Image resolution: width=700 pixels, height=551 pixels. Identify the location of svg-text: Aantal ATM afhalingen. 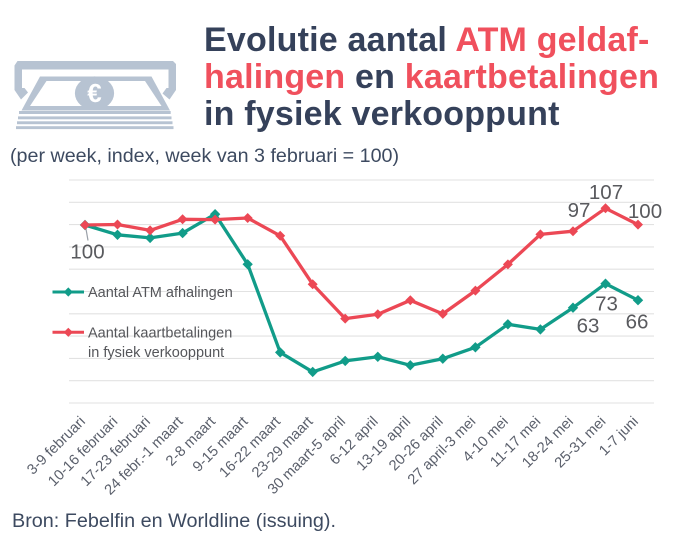
(160, 293).